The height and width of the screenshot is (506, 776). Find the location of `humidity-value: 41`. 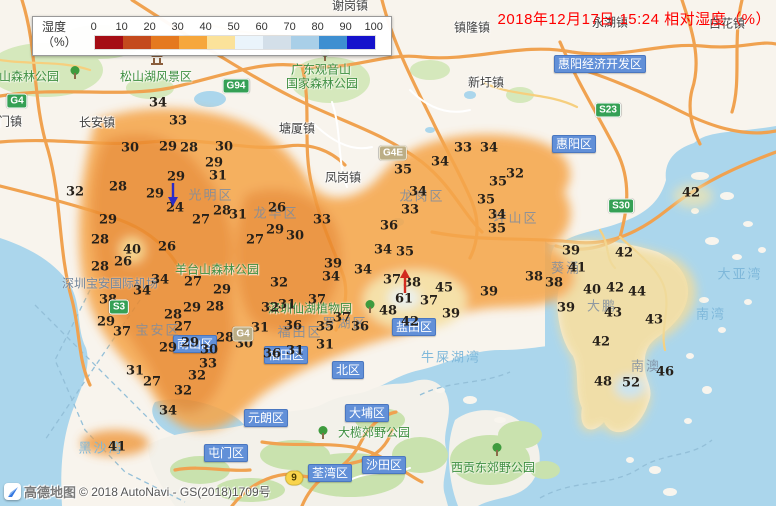

humidity-value: 41 is located at coordinates (577, 268).